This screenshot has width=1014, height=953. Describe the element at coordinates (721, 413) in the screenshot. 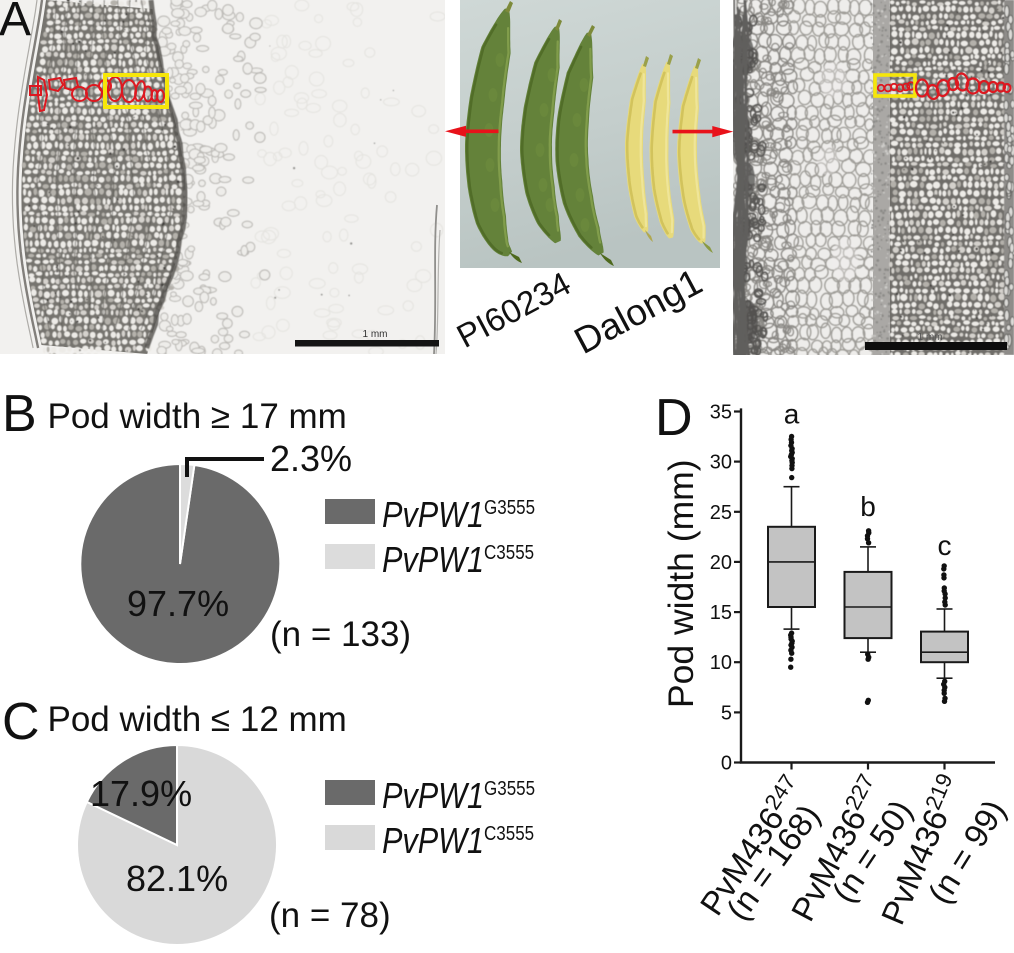

I see `svg-text: 35` at that location.